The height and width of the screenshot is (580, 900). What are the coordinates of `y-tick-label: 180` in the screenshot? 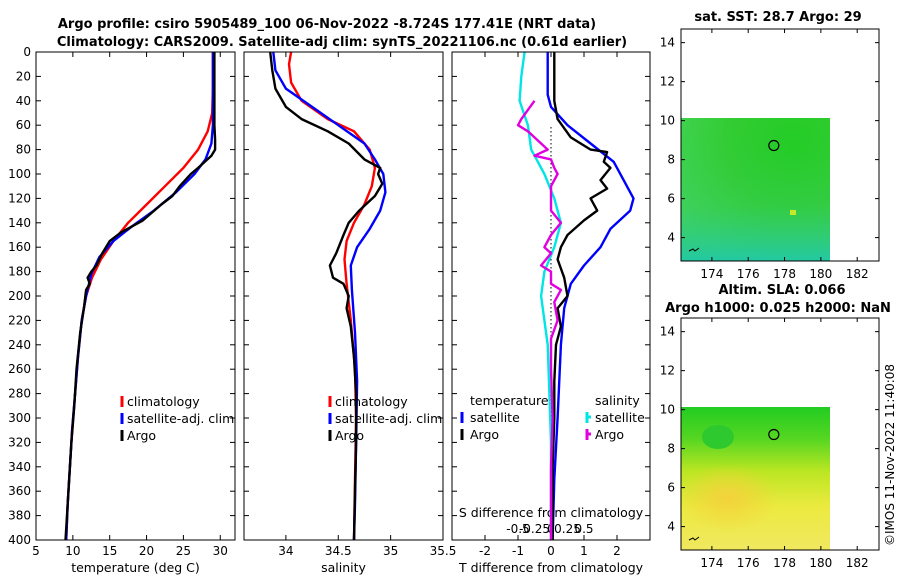 It's located at (19, 272).